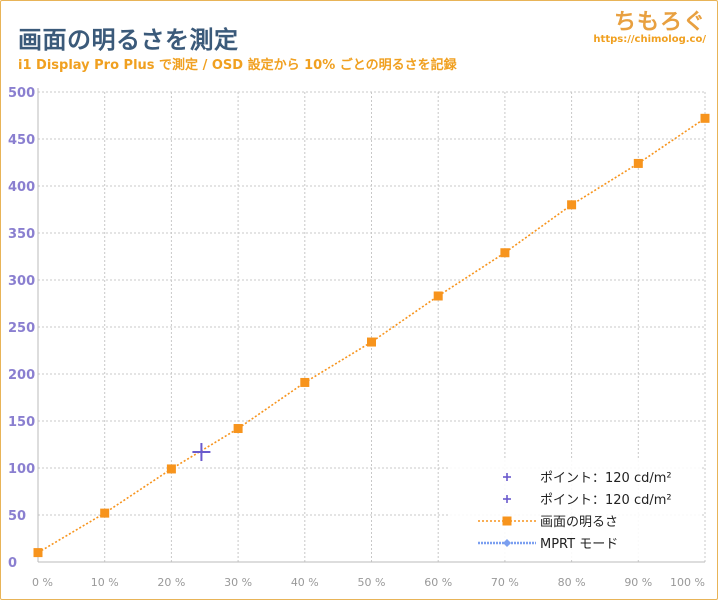 This screenshot has height=600, width=718. Describe the element at coordinates (659, 22) in the screenshot. I see `brand-logo: ちもろぐ` at that location.